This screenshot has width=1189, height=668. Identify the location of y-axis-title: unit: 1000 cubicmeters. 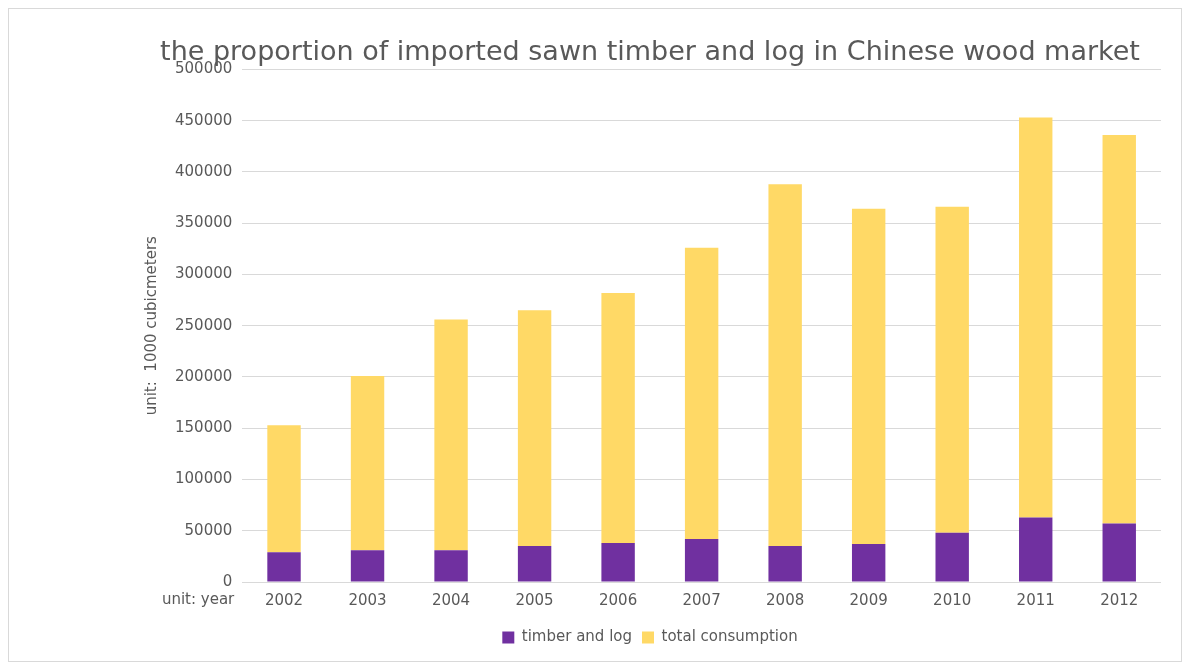
(150, 325).